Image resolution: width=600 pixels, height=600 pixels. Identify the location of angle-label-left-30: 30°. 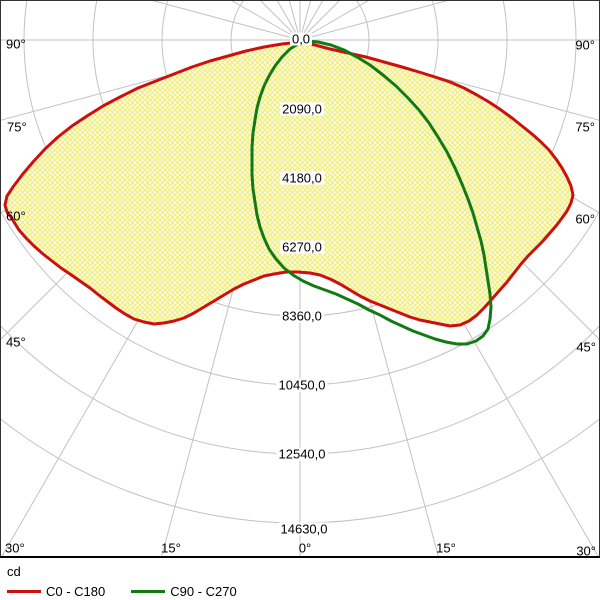
(15, 548).